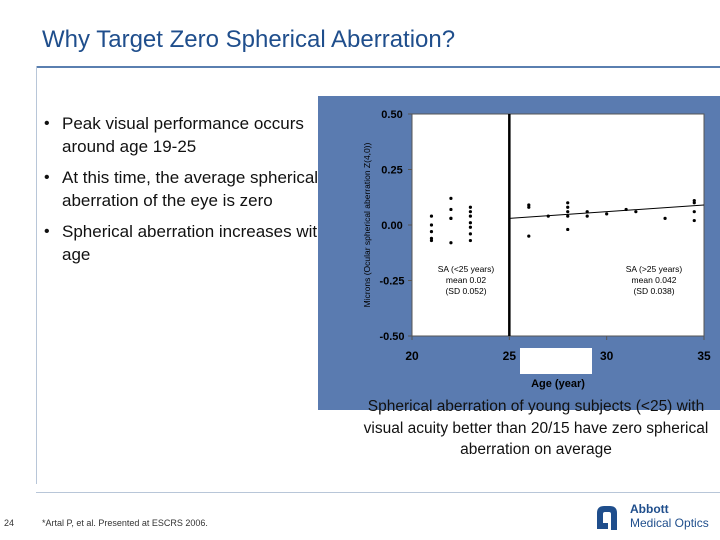  What do you see at coordinates (391, 226) in the screenshot?
I see `y-tick-label: 0.00` at bounding box center [391, 226].